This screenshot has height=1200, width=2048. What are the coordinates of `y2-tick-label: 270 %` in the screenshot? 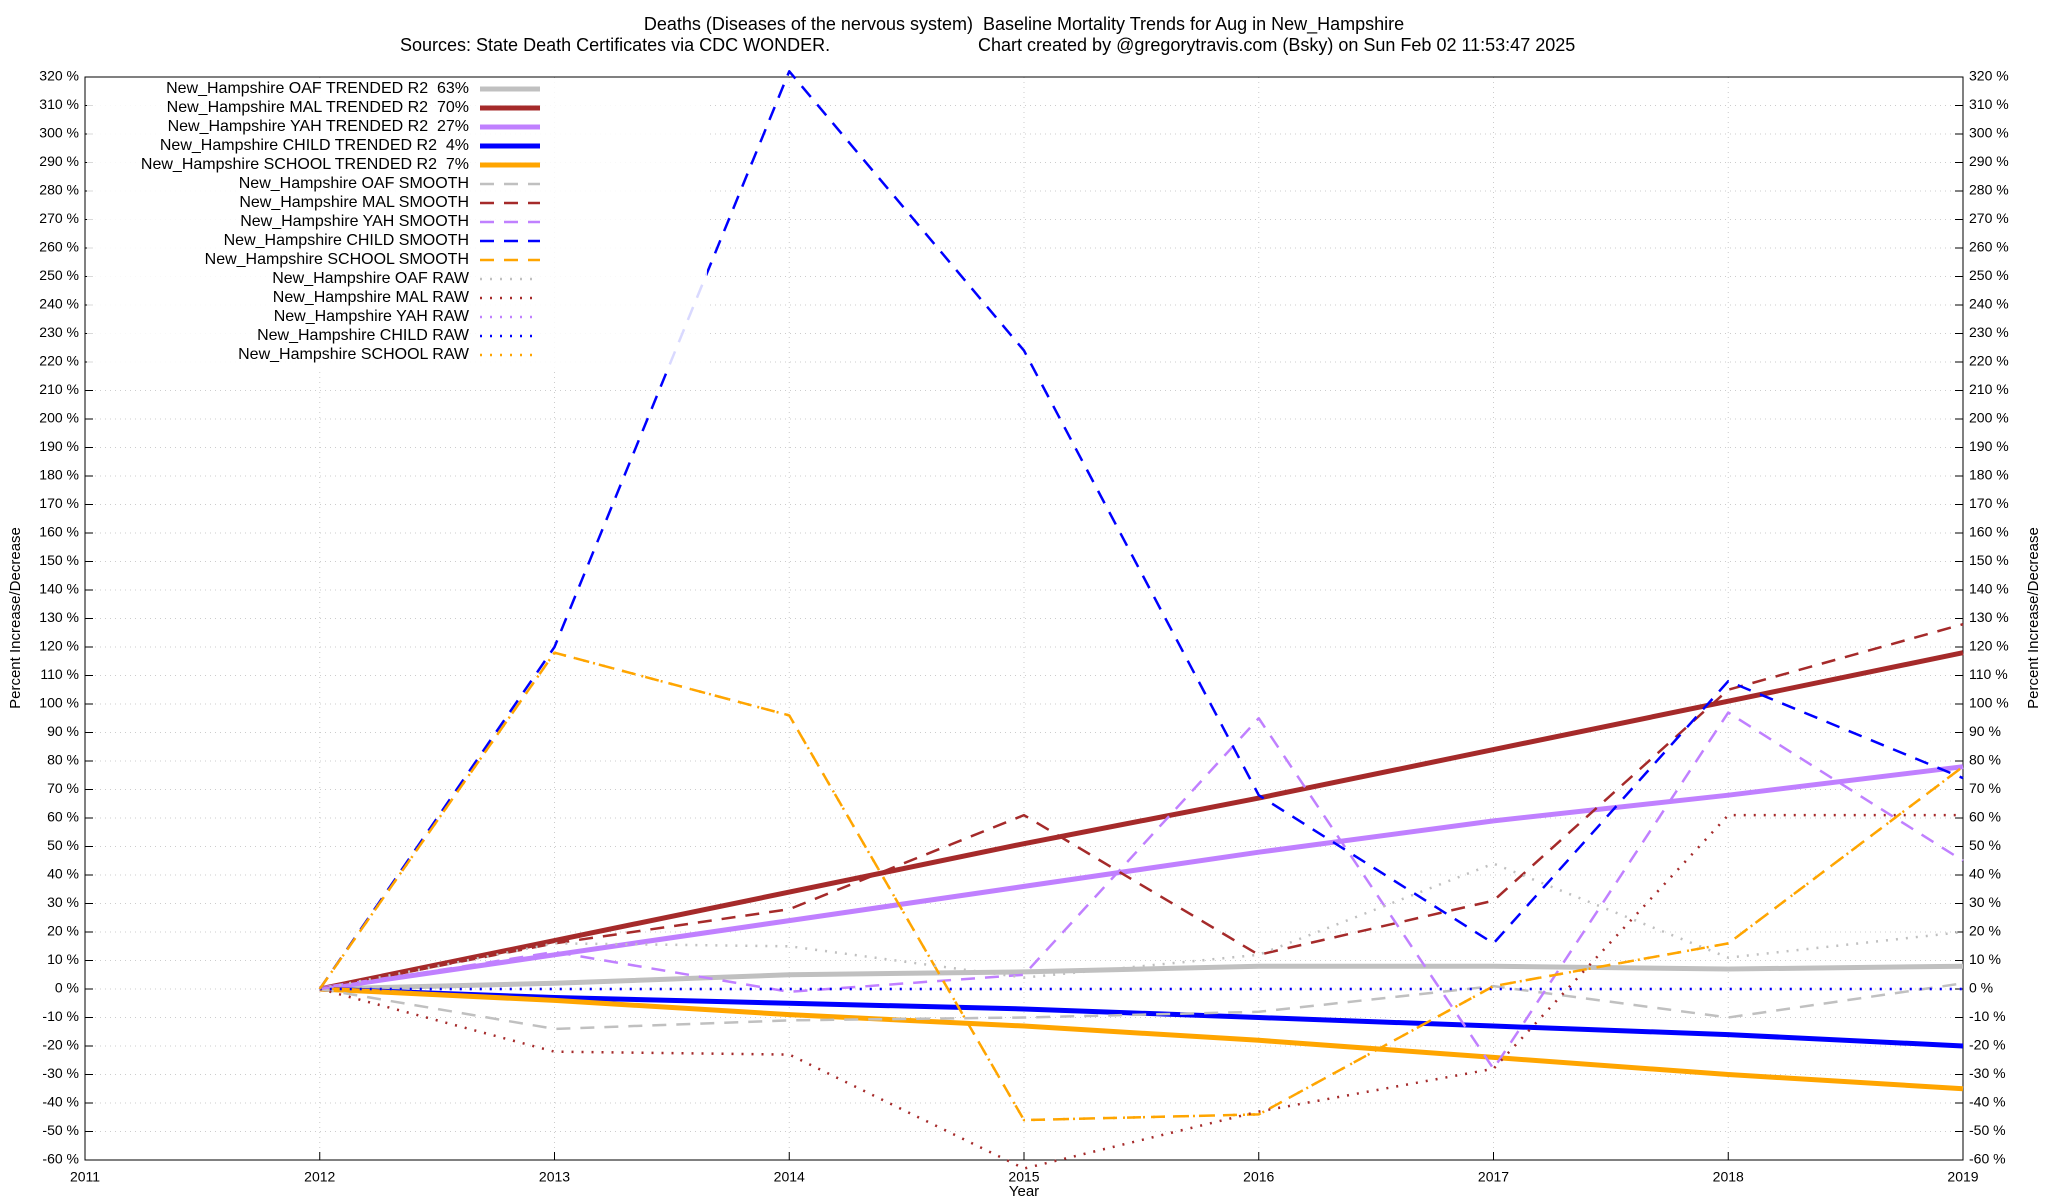 It's located at (1989, 218).